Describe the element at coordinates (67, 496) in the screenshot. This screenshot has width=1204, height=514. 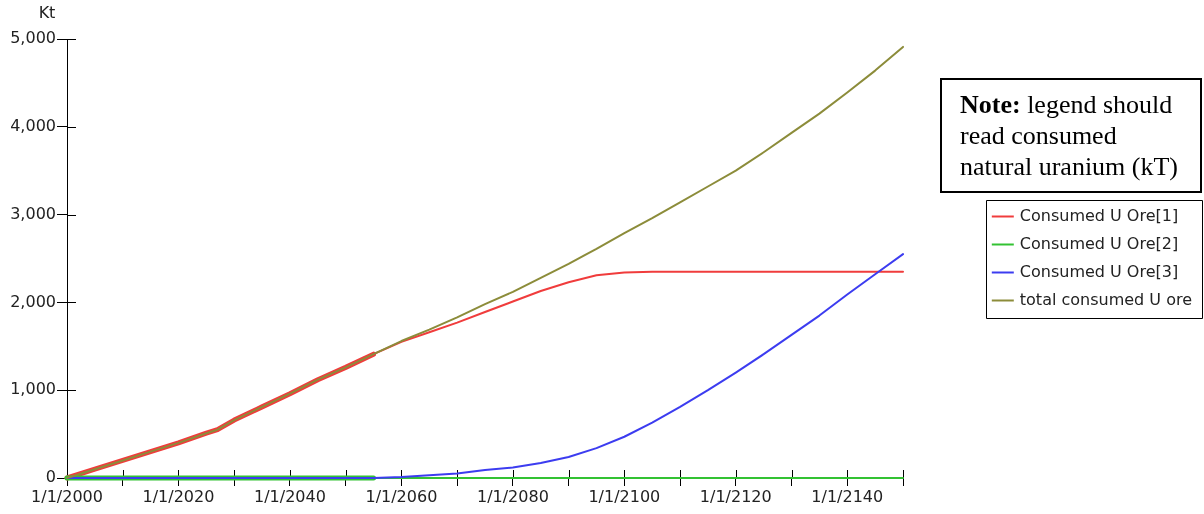
I see `x-tick-label: 1/1/2000` at that location.